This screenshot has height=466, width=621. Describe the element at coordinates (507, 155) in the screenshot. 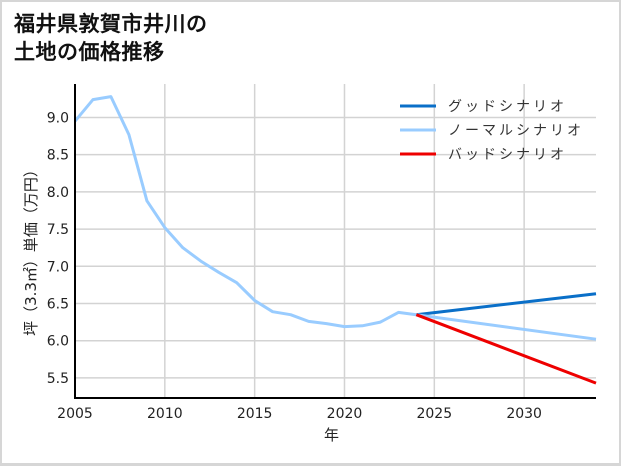

I see `legend-label: バッドシナリオ` at that location.